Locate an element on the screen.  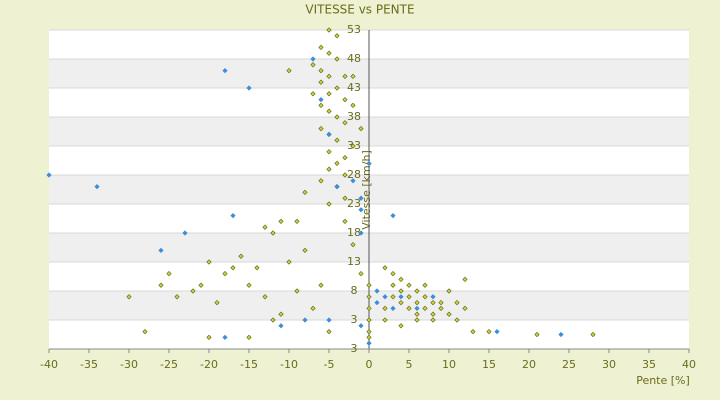
y-tick-label: 28 is located at coordinates (354, 174).